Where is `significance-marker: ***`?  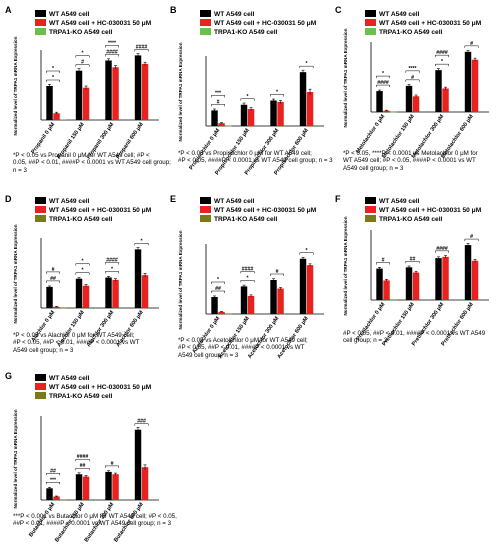 significance-marker: *** is located at coordinates (53, 480).